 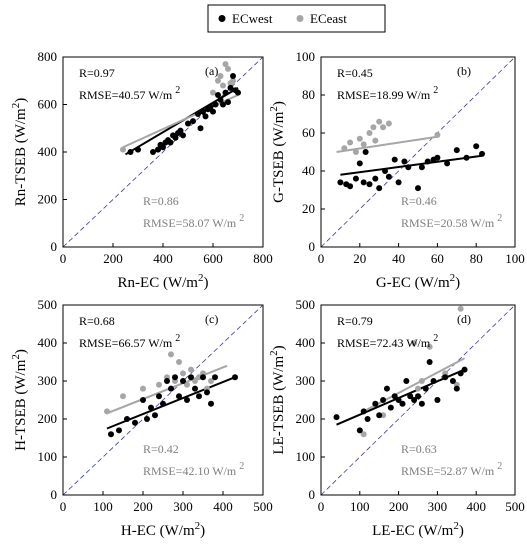 I want to click on panel-label: (d), so click(x=464, y=319).